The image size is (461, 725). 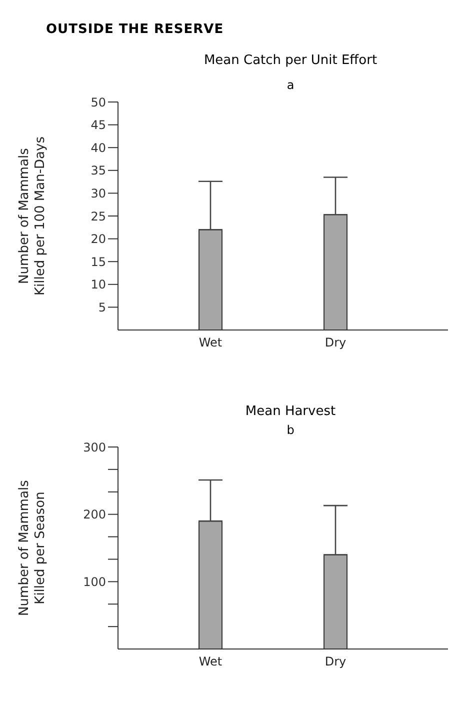 I want to click on y-tick-label: 10, so click(x=98, y=285).